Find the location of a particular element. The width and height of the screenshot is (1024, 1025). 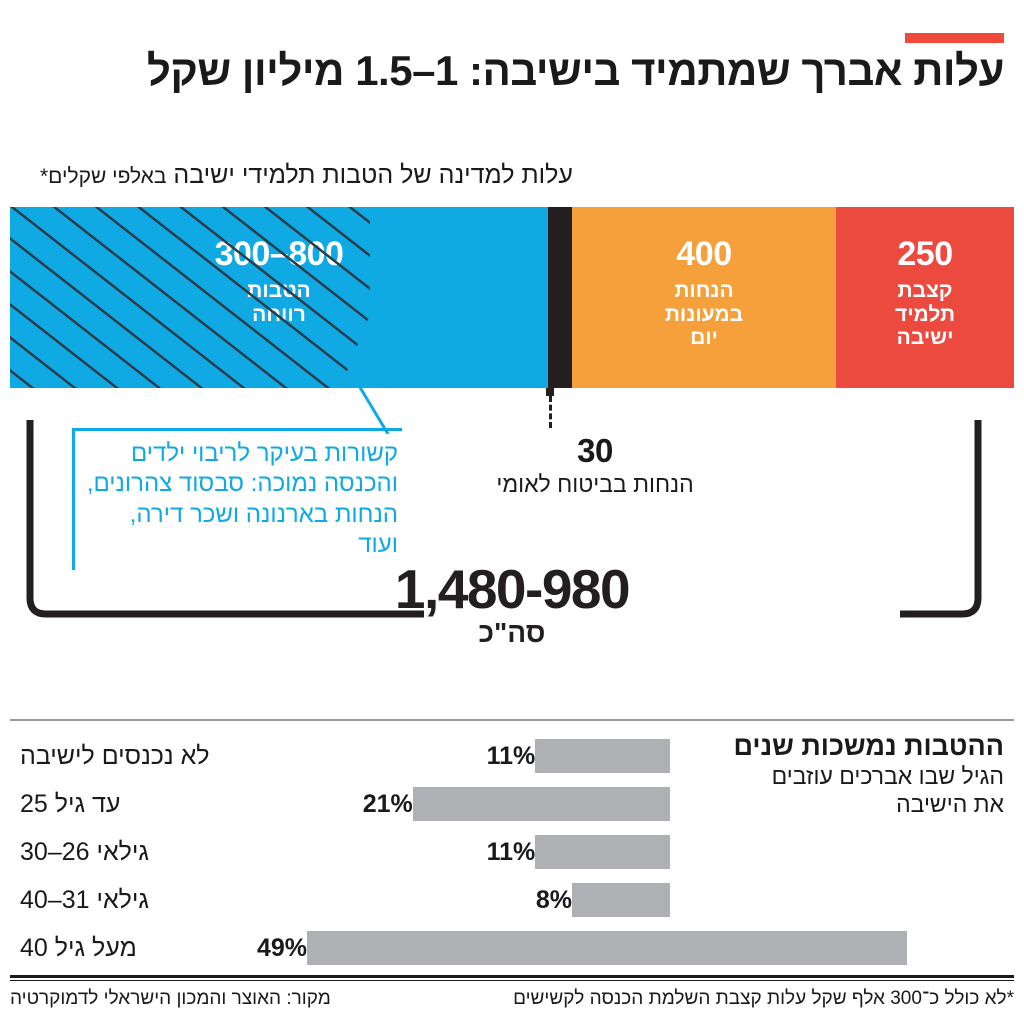

bar-row: גילאי 31–40 8% is located at coordinates (340, 900).